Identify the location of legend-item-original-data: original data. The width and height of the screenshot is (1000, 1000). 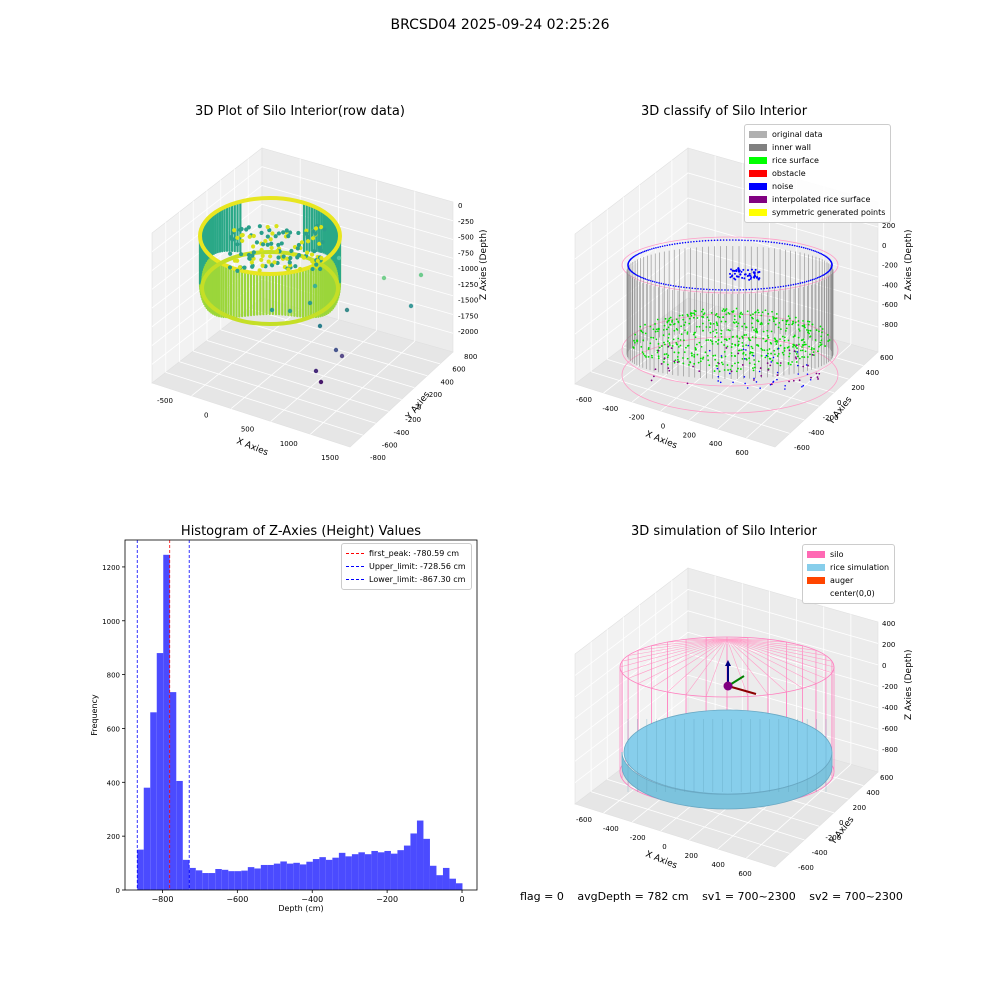
(817, 134).